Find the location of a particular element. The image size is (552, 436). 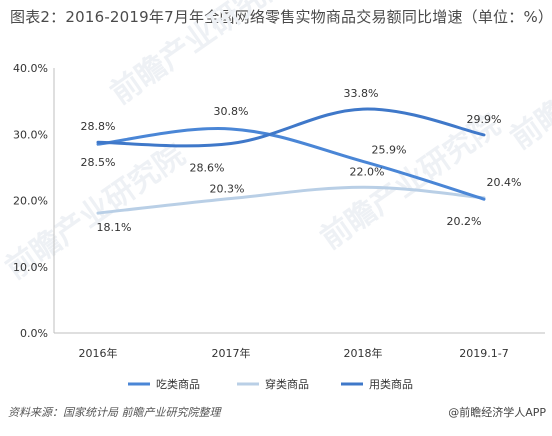

data-label: 25.9% is located at coordinates (389, 149).